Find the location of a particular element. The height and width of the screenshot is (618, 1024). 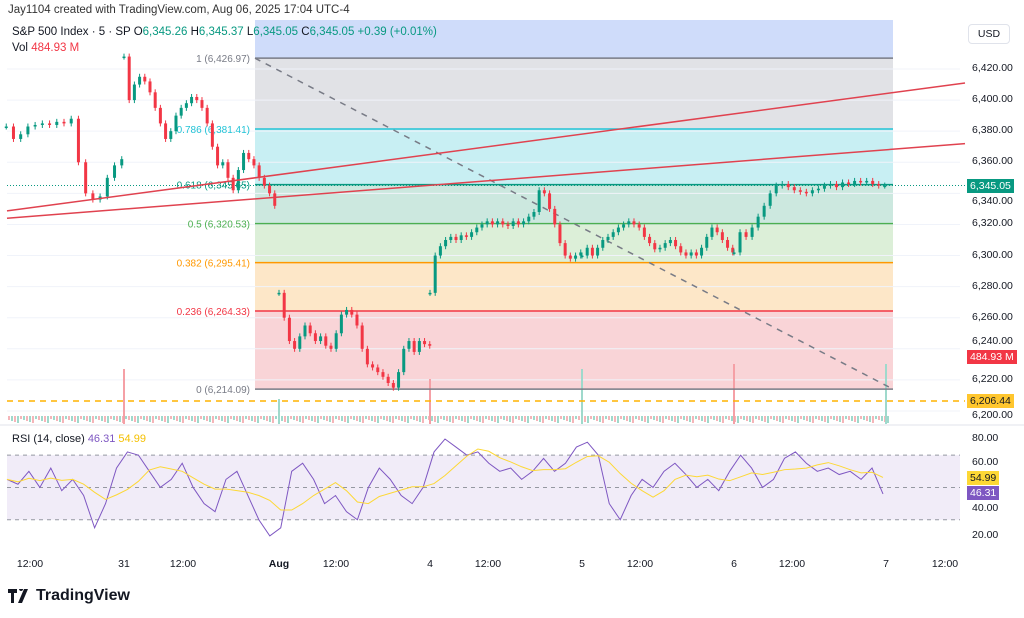

price-tick: 6,220.00 is located at coordinates (992, 378).